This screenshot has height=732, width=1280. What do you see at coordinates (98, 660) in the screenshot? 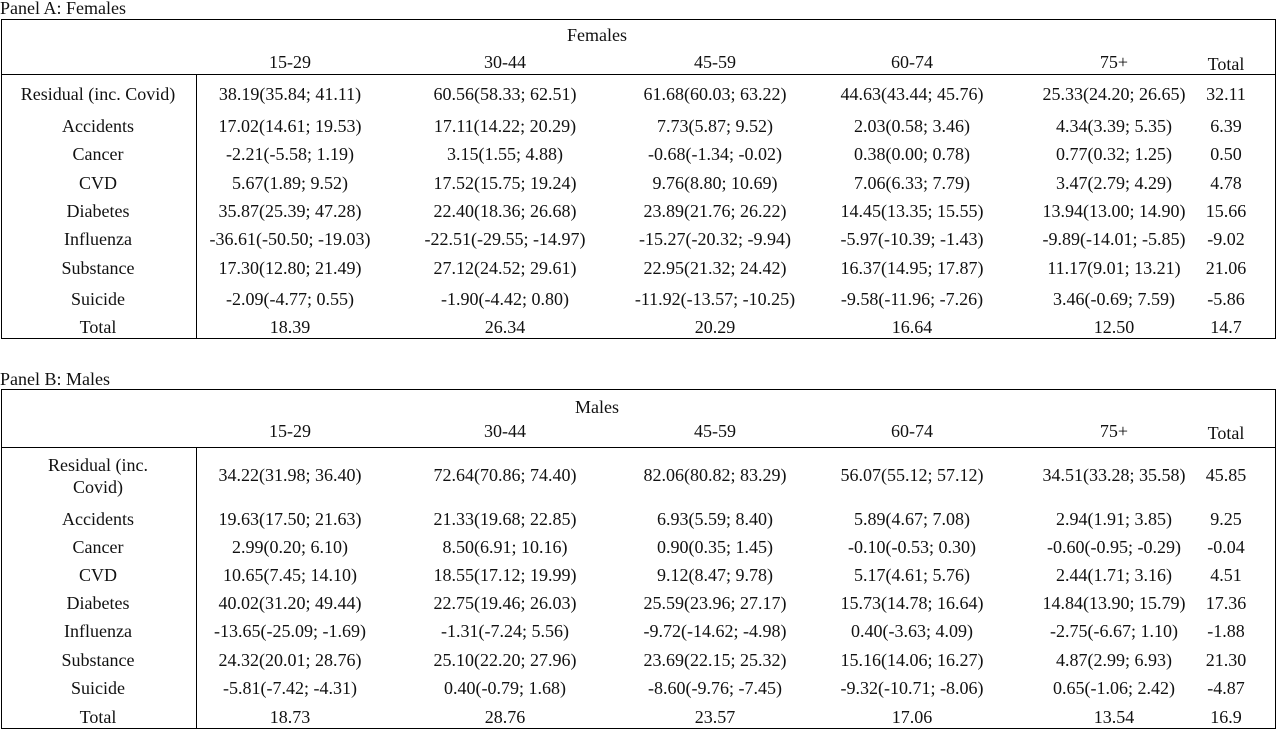
I see `row-label: Substance` at bounding box center [98, 660].